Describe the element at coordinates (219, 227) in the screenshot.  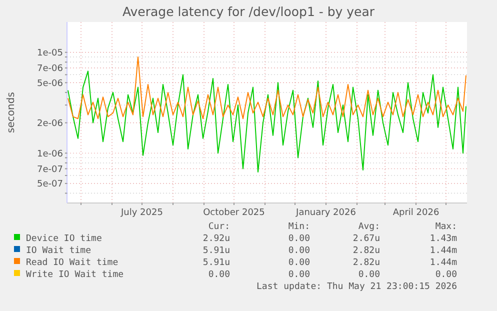
I see `text: Cur:` at that location.